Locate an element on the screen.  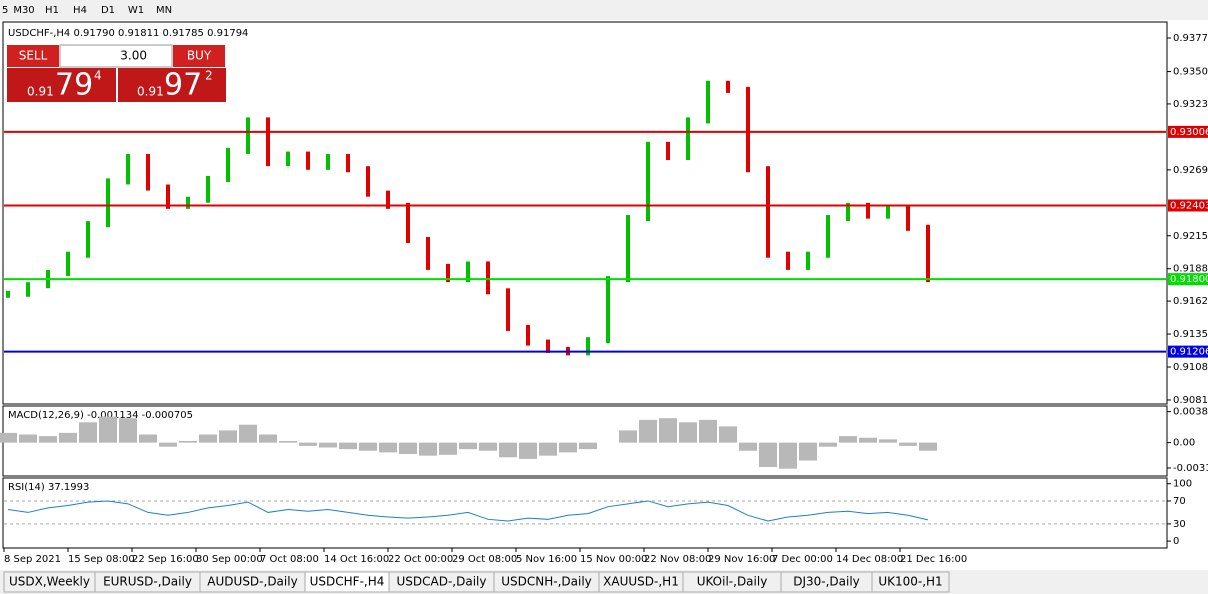
macd-tick-label: 0.003811 is located at coordinates (1190, 412).